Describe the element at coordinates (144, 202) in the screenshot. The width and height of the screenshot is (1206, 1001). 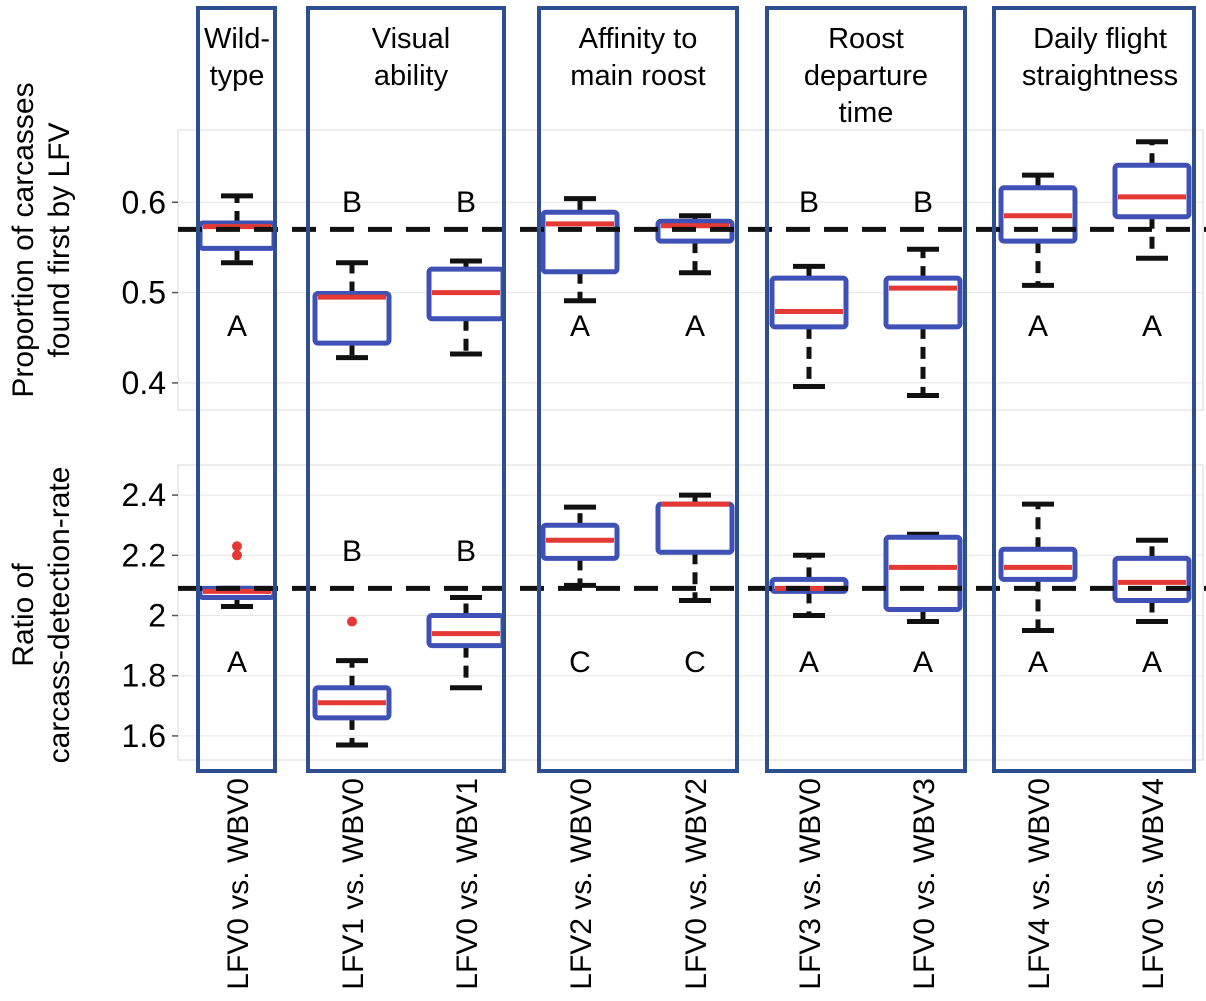
I see `panel-1-y-tick-label: 0.6` at that location.